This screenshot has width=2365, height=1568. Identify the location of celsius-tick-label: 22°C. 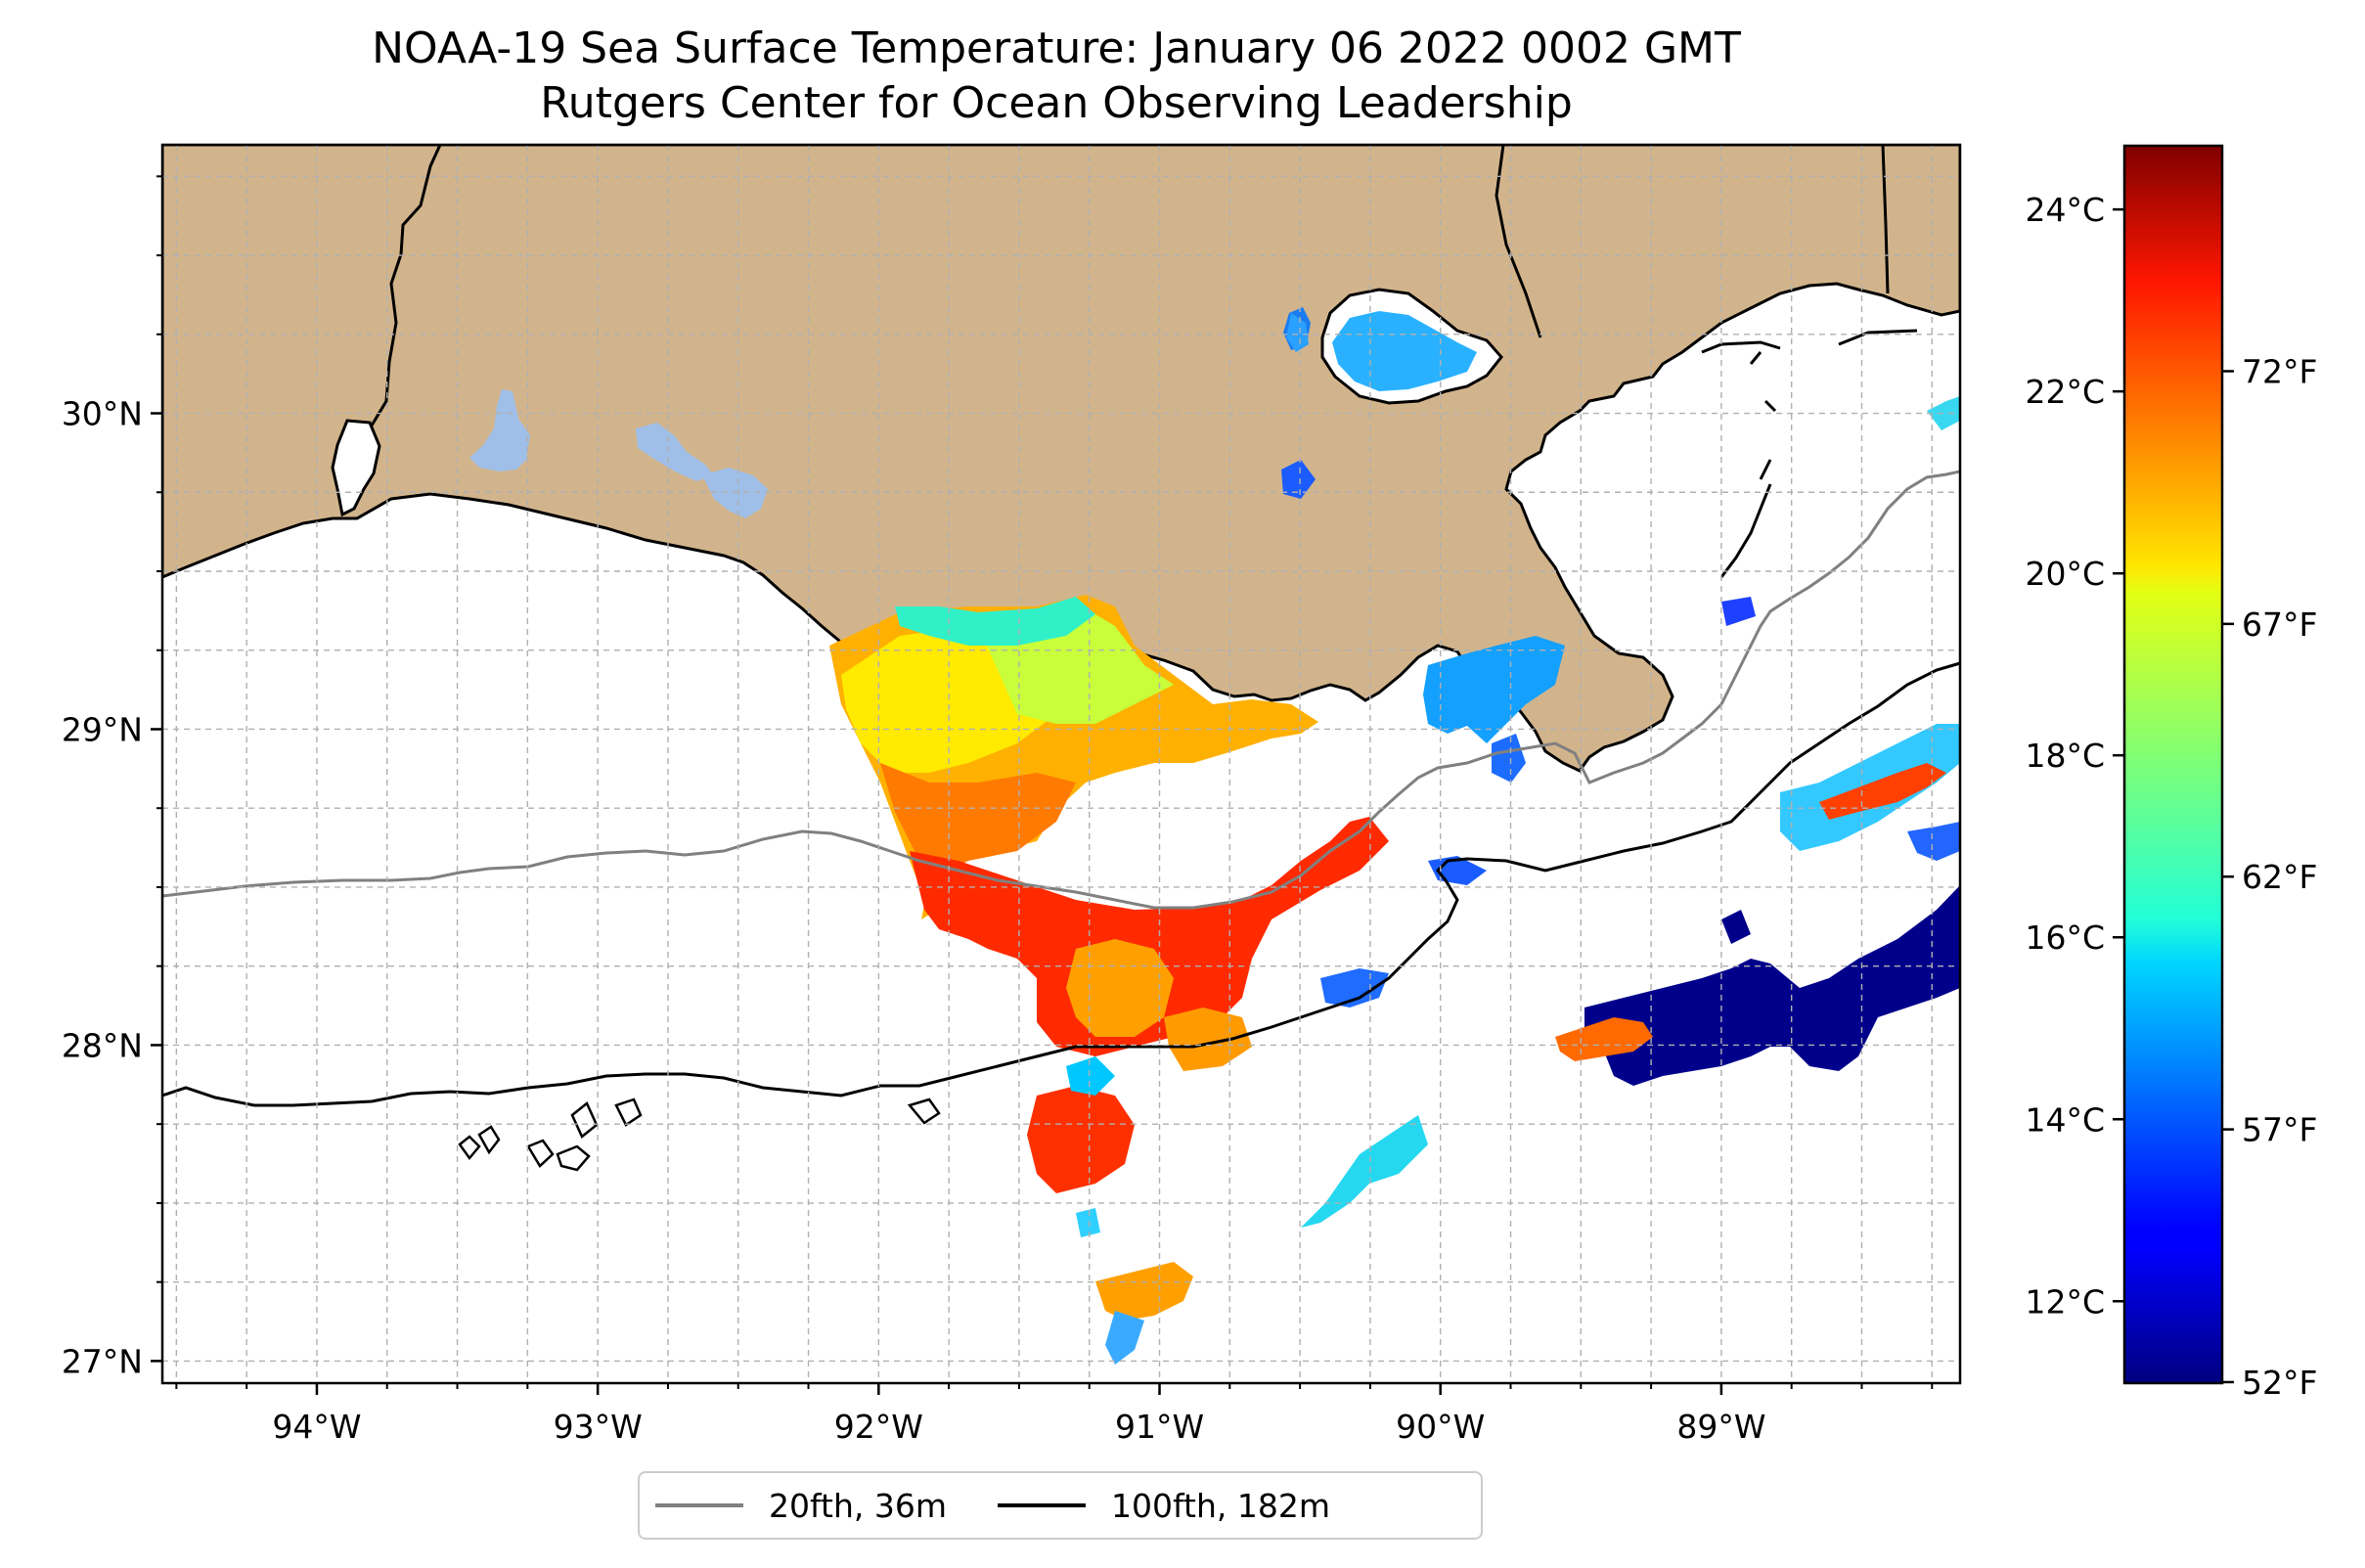
(2065, 392).